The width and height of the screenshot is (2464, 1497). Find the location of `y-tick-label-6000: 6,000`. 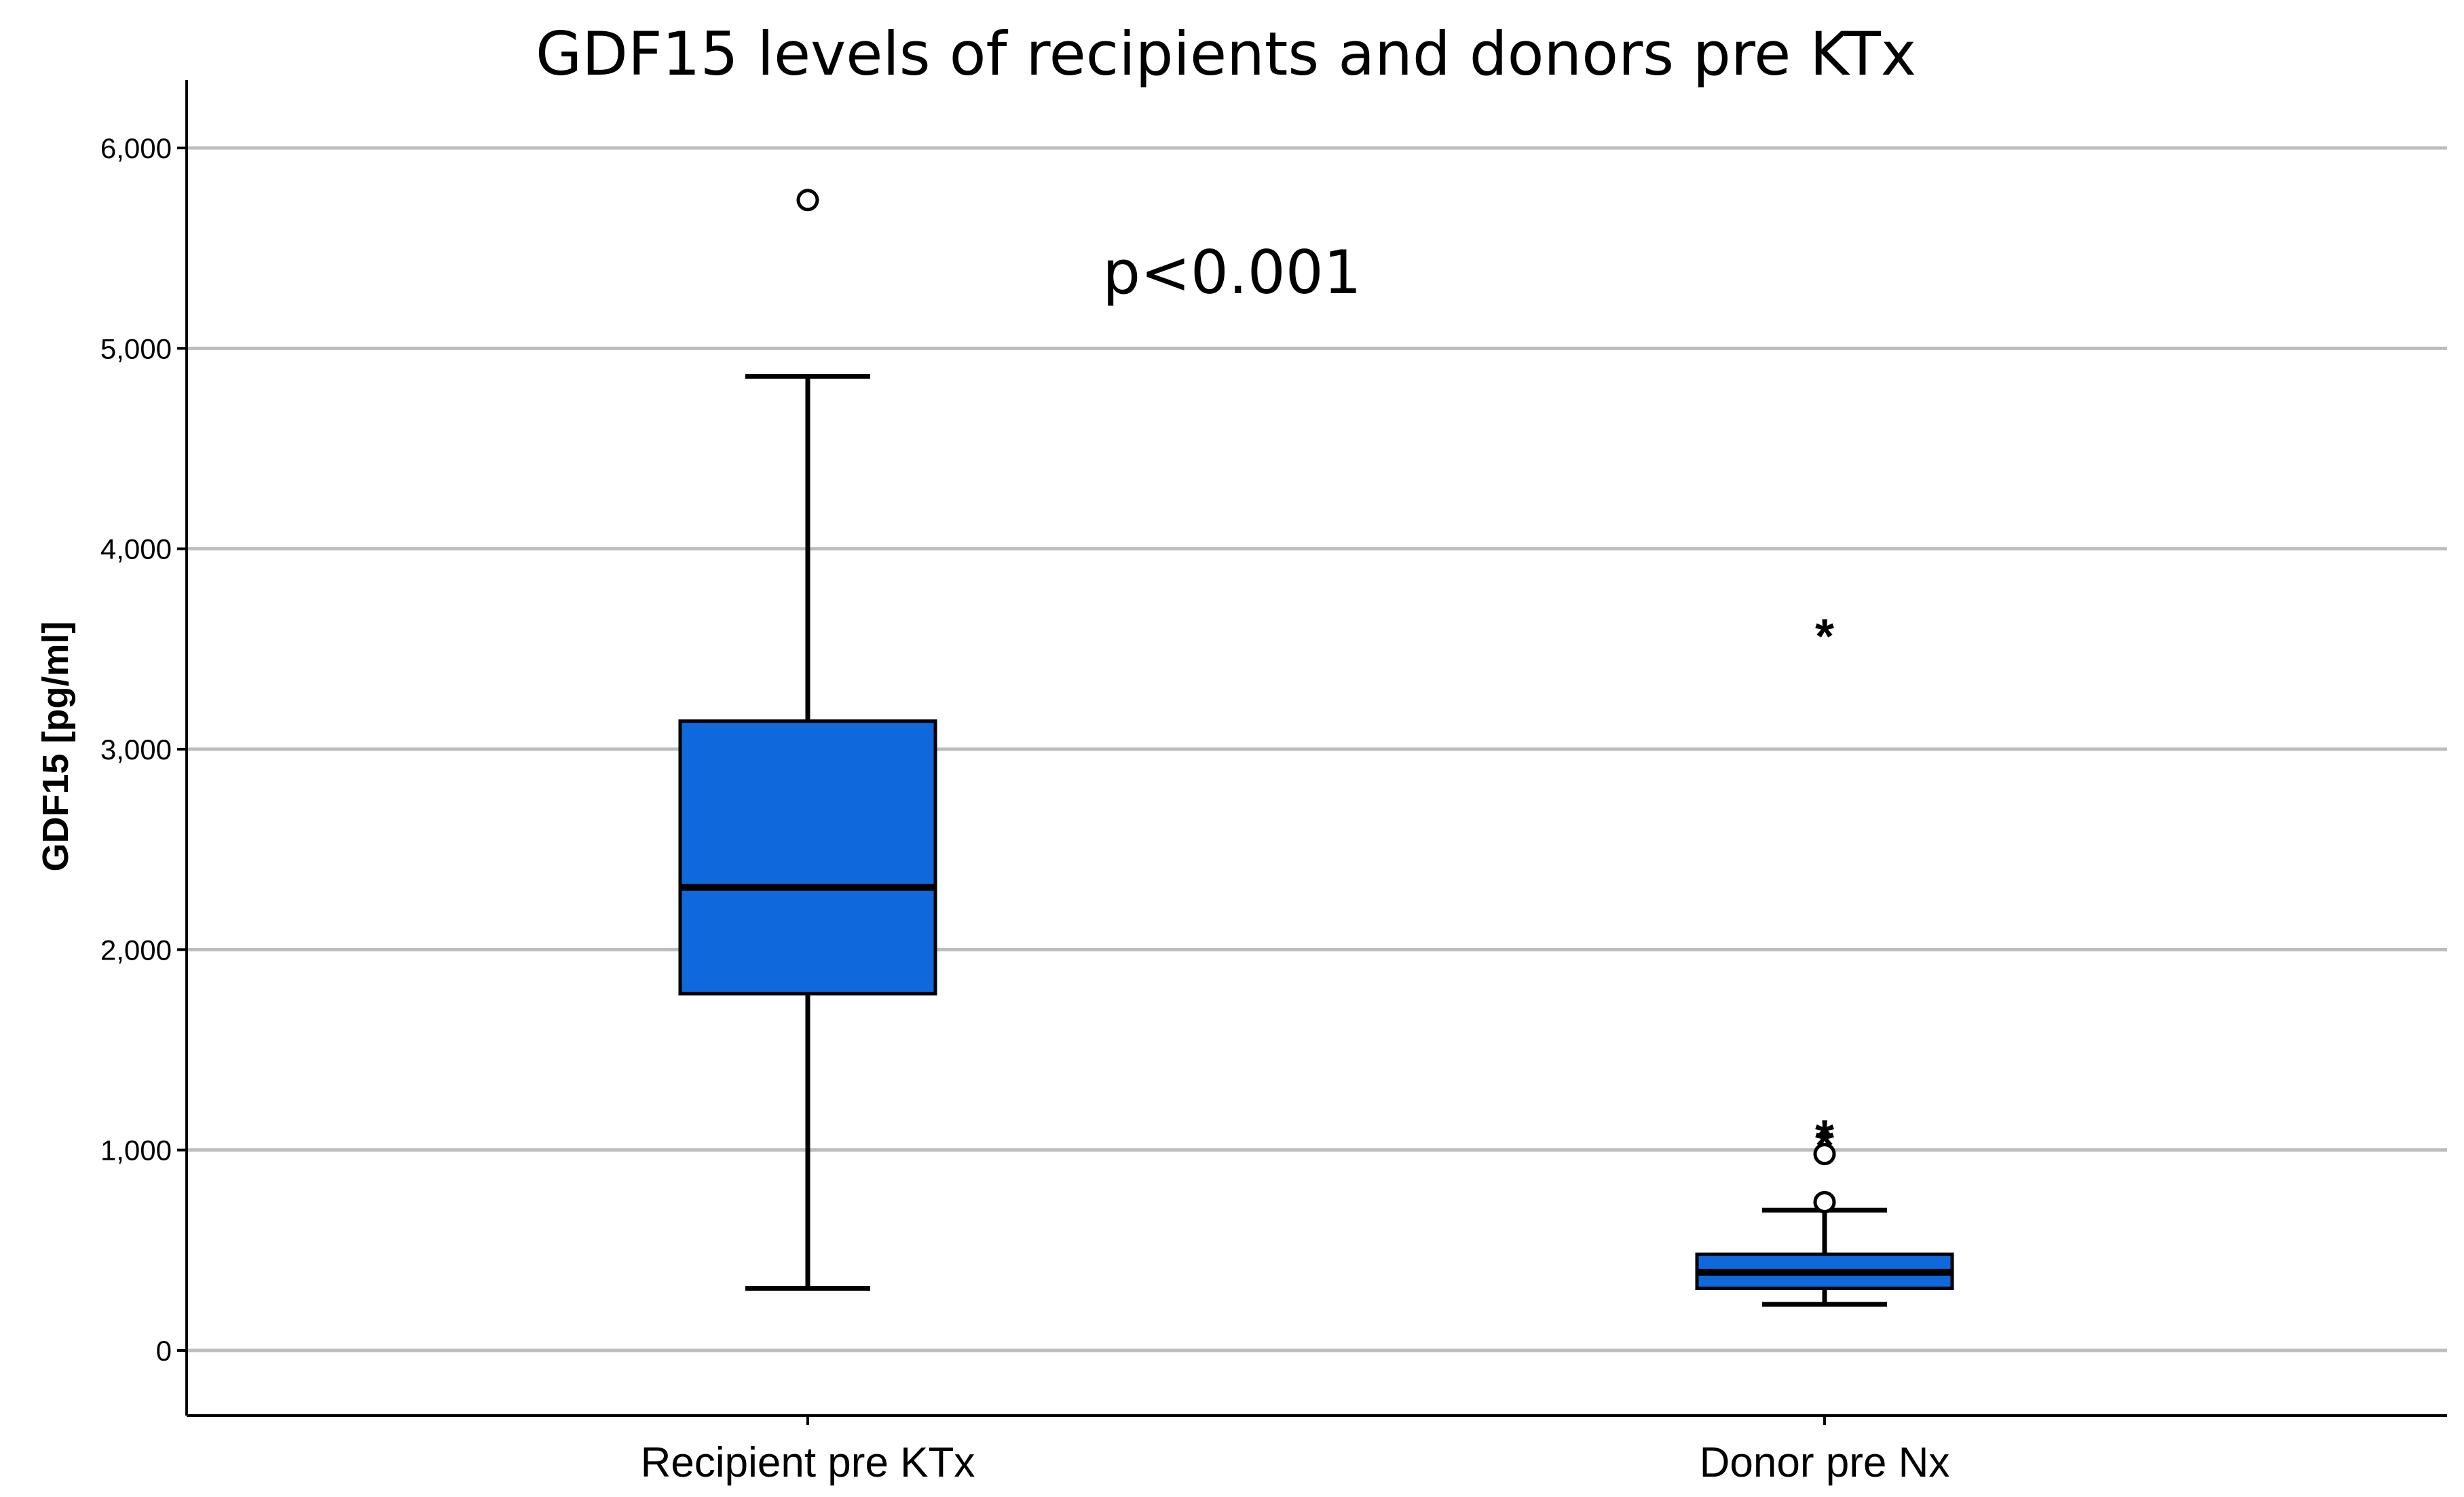

y-tick-label-6000: 6,000 is located at coordinates (136, 148).